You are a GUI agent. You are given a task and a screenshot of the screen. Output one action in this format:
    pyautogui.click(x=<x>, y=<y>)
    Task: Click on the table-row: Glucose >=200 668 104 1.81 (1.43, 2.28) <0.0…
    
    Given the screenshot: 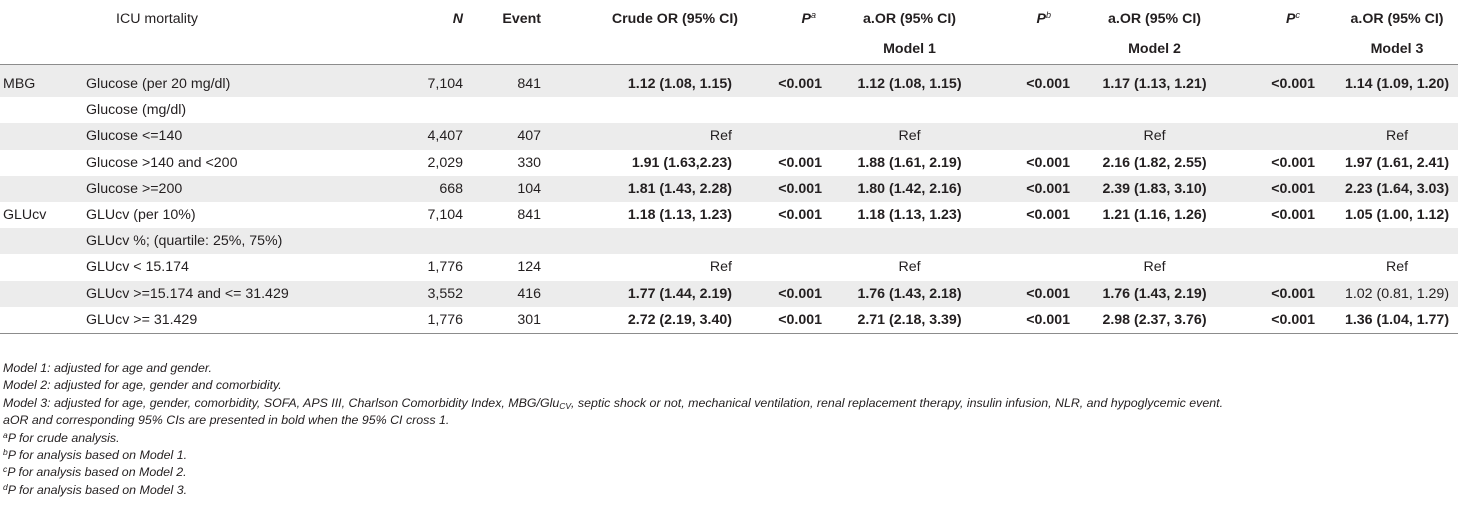 What is the action you would take?
    pyautogui.click(x=729, y=188)
    